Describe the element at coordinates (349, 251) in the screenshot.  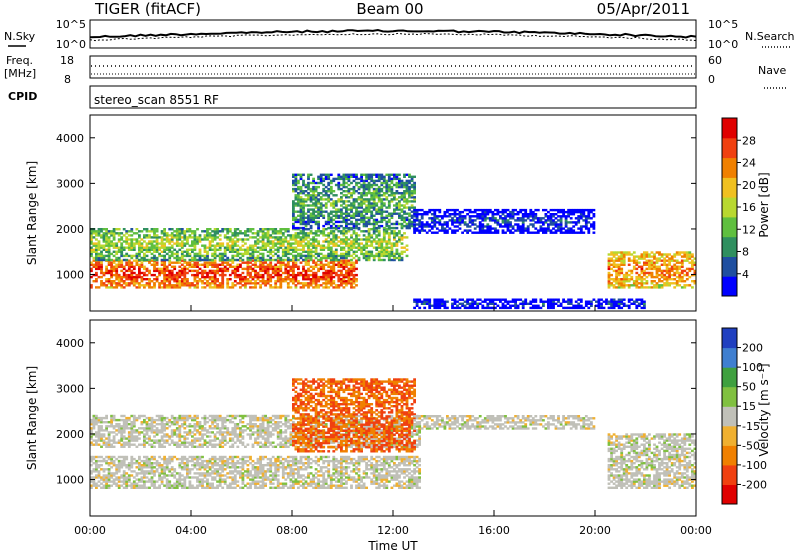
I see `power-cell-1-2040` at that location.